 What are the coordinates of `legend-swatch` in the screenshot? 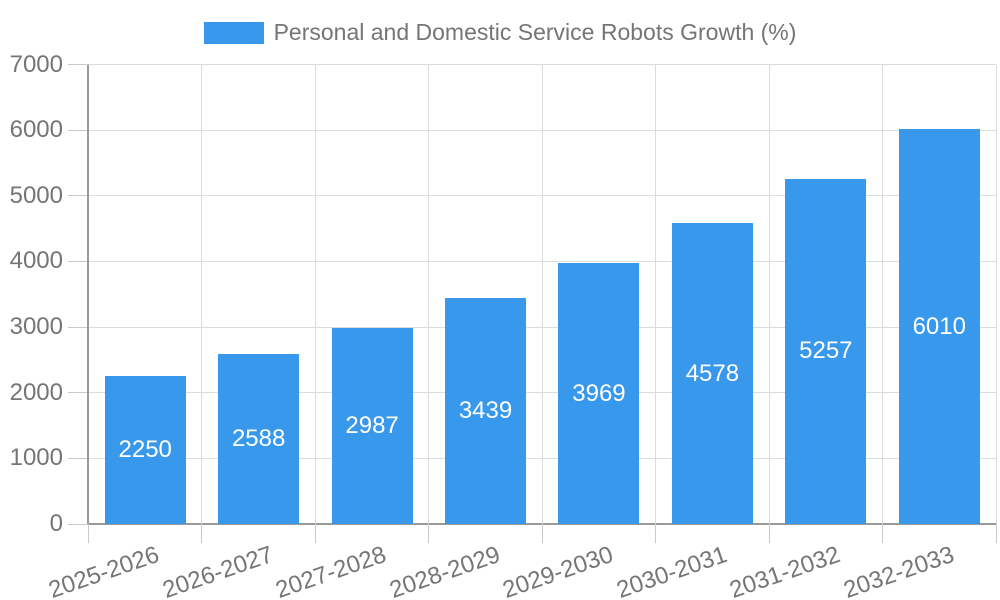 It's located at (233, 32).